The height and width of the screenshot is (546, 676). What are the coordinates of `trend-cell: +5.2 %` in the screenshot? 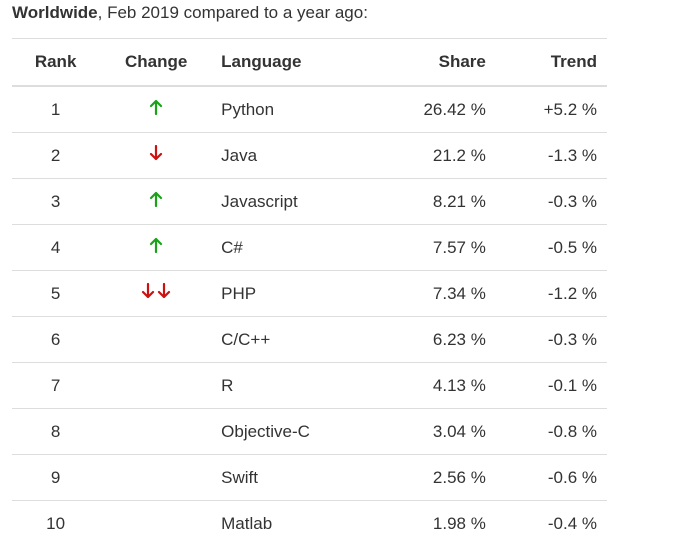 It's located at (546, 109).